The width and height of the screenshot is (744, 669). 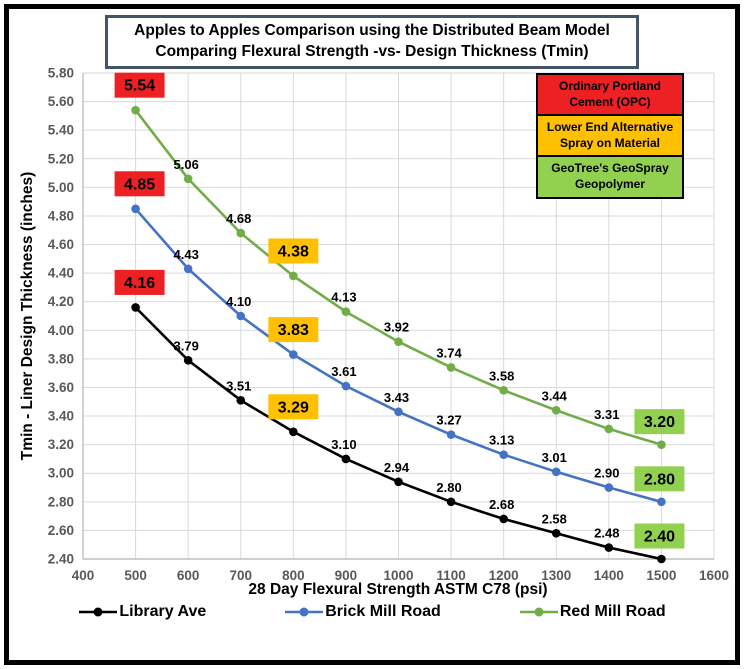 I want to click on y-tick-label: 3.80, so click(x=61, y=358).